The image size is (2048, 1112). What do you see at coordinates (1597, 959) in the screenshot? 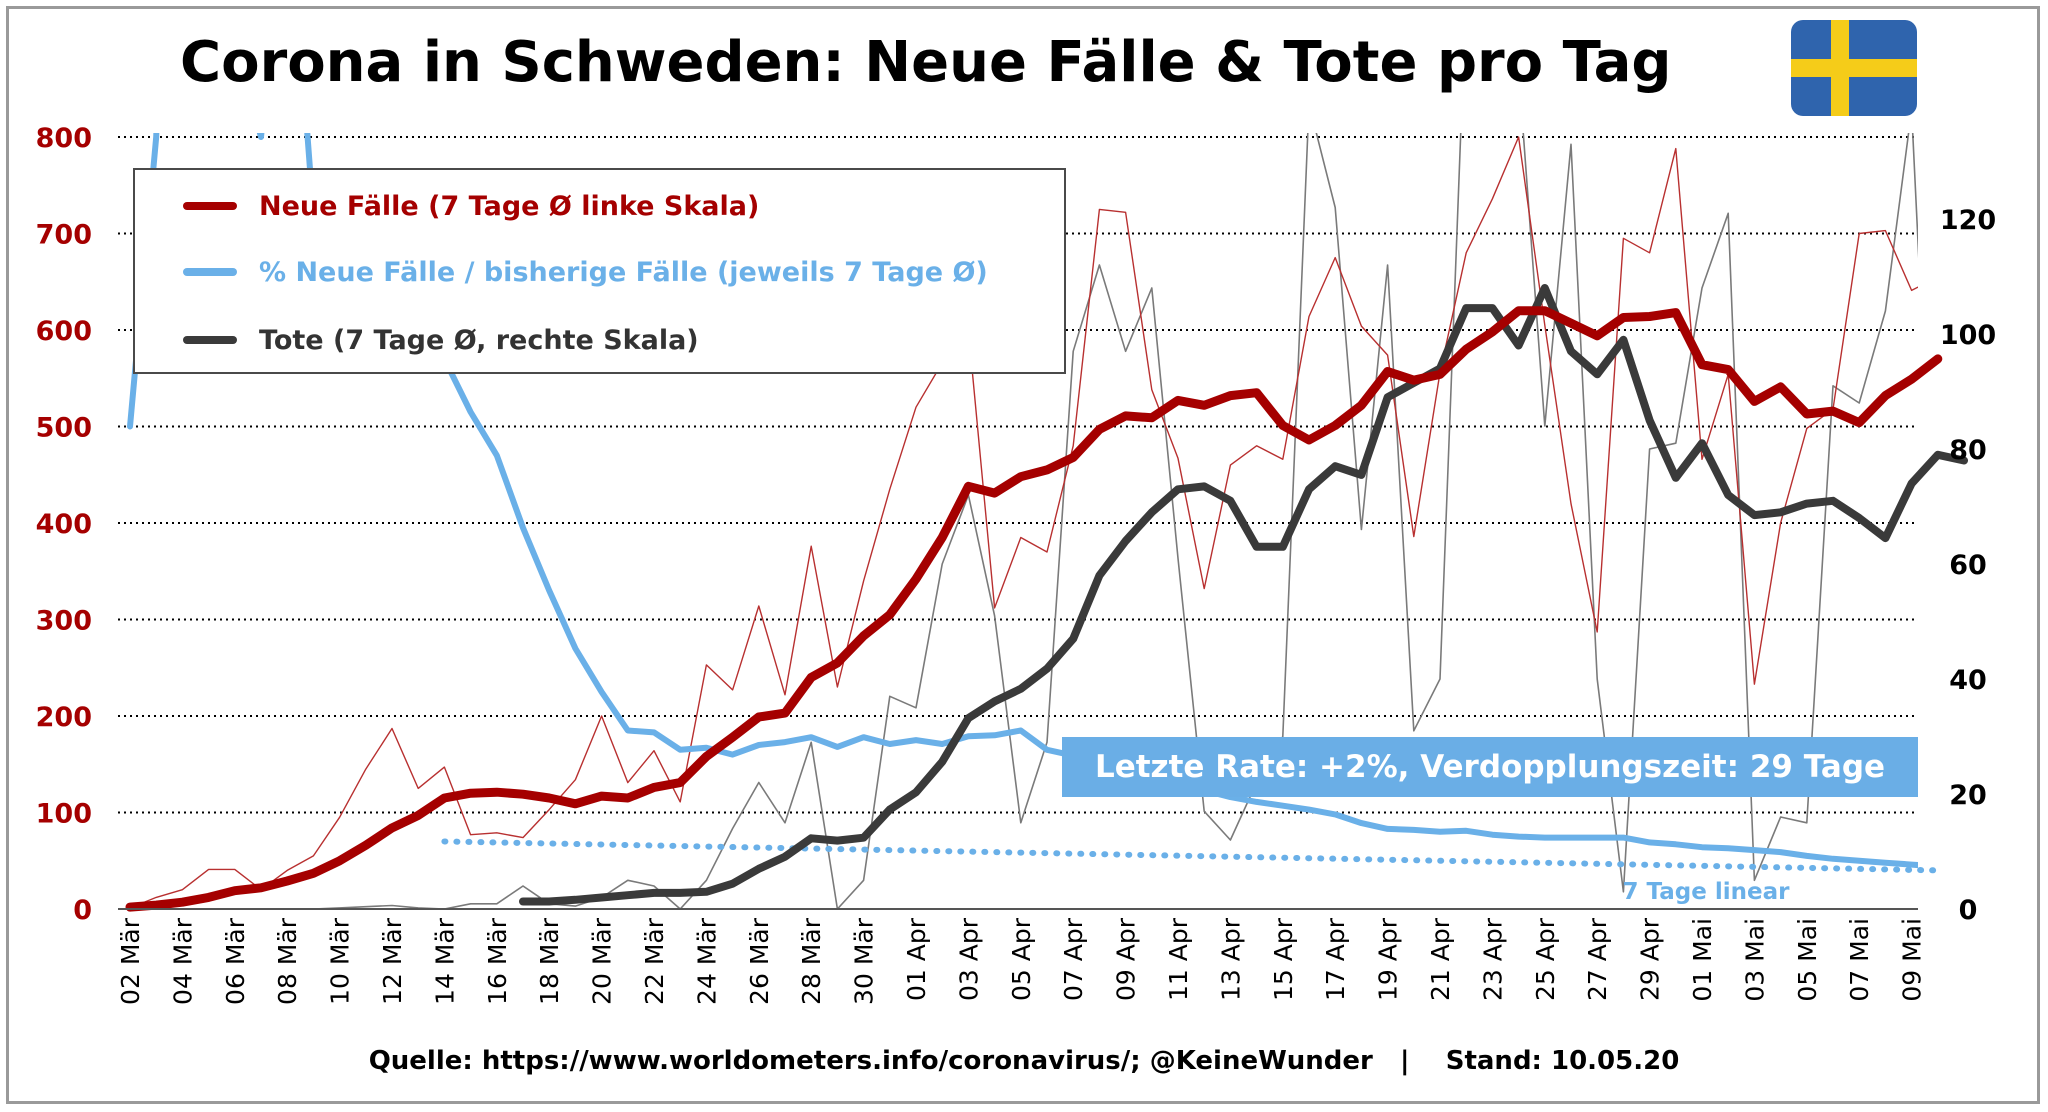
I see `x-tick-label: 27 Apr` at bounding box center [1597, 959].